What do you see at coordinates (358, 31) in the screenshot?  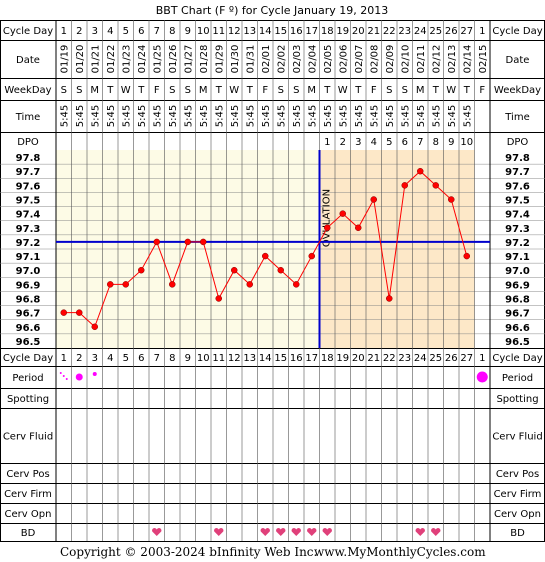 I see `cycle-day-label: 20` at bounding box center [358, 31].